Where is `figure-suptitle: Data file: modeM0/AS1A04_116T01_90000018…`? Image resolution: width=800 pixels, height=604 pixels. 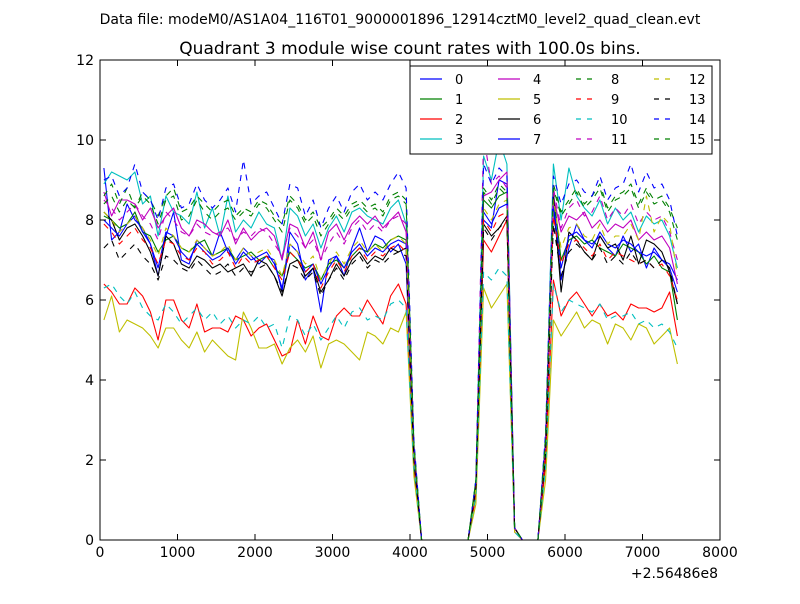
figure-suptitle: Data file: modeM0/AS1A04_116T01_90000018… is located at coordinates (400, 20).